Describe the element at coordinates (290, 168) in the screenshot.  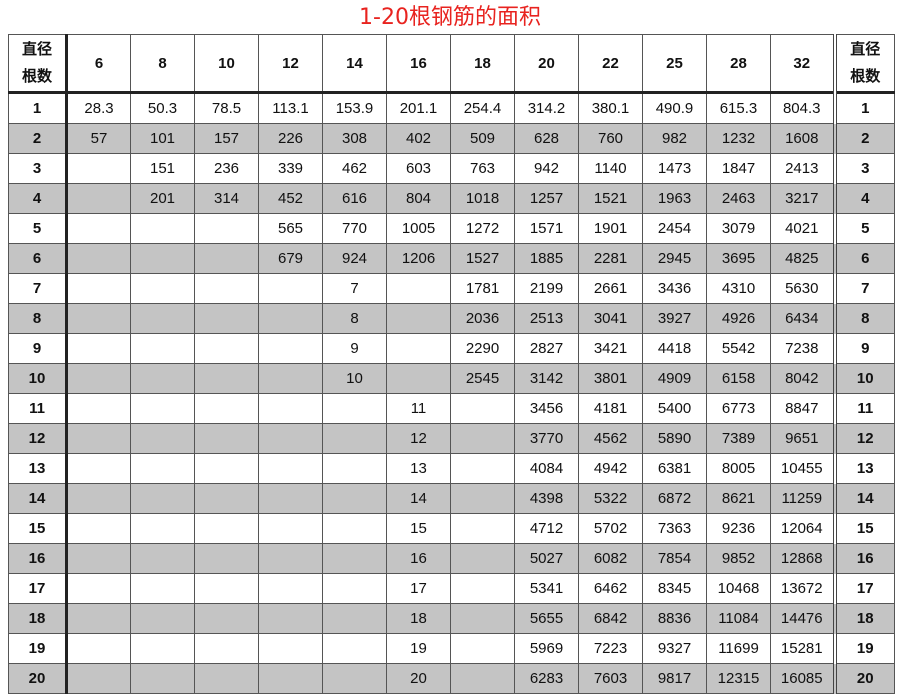
I see `area-cell: 339` at that location.